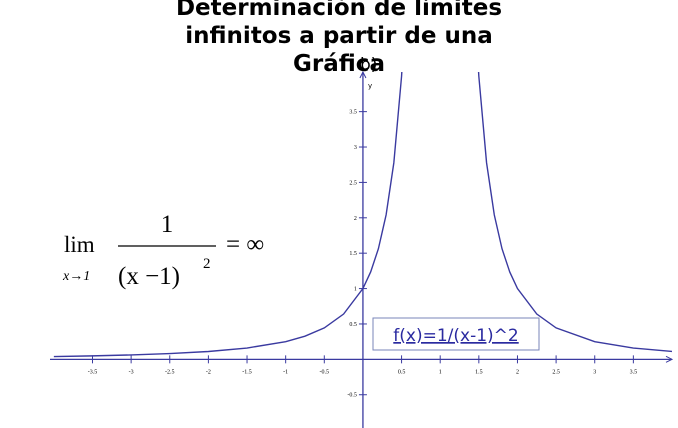  Describe the element at coordinates (353, 325) in the screenshot. I see `y-tick-label: 0.5` at that location.